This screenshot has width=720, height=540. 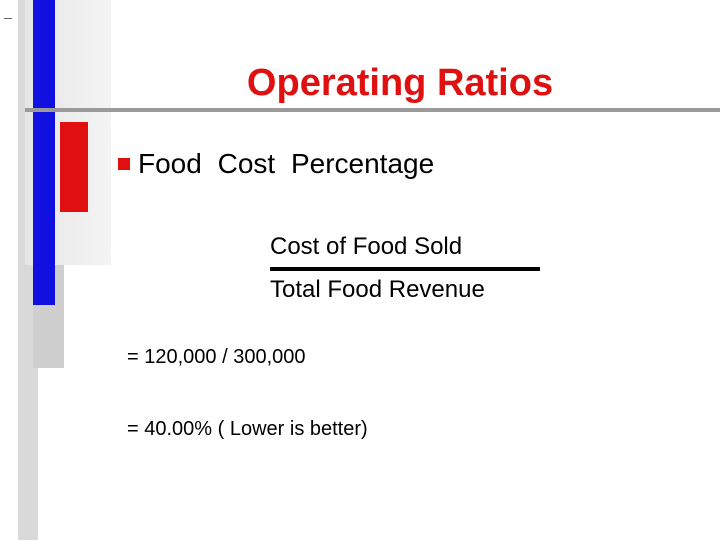 I want to click on numerator: Cost of Food Sold, so click(x=366, y=246).